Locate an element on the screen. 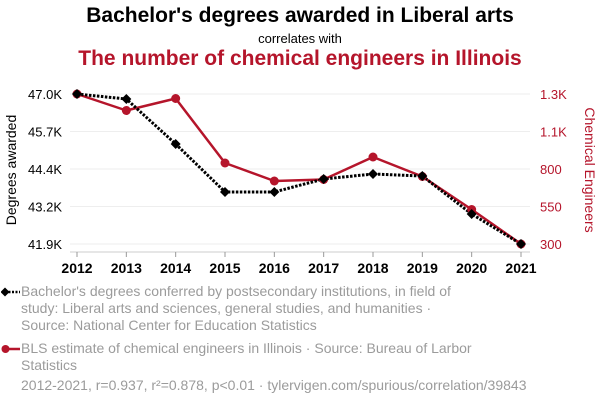  y-left-tick-label: 45.7K is located at coordinates (45, 132).